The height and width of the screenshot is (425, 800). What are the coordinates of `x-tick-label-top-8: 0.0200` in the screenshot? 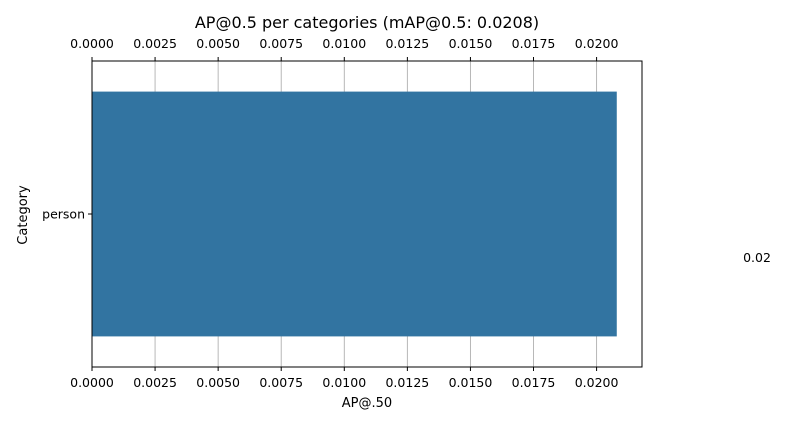 It's located at (597, 43).